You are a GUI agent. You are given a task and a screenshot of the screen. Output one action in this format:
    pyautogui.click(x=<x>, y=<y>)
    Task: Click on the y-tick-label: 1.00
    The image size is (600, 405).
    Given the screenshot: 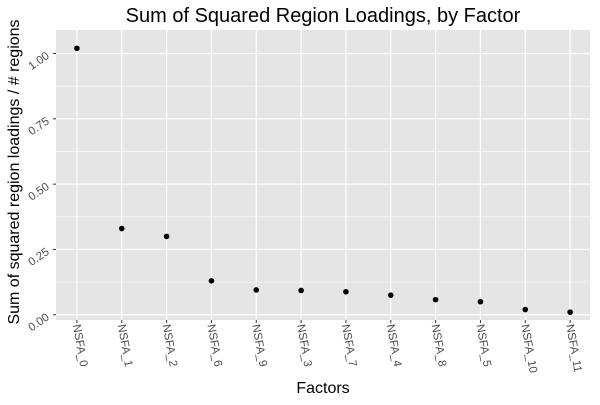 What is the action you would take?
    pyautogui.click(x=38, y=61)
    